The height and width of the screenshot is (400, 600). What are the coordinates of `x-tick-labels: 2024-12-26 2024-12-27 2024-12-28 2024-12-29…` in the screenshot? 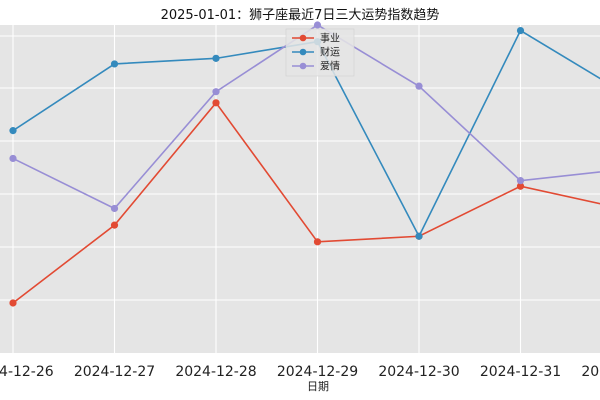 It's located at (300, 372).